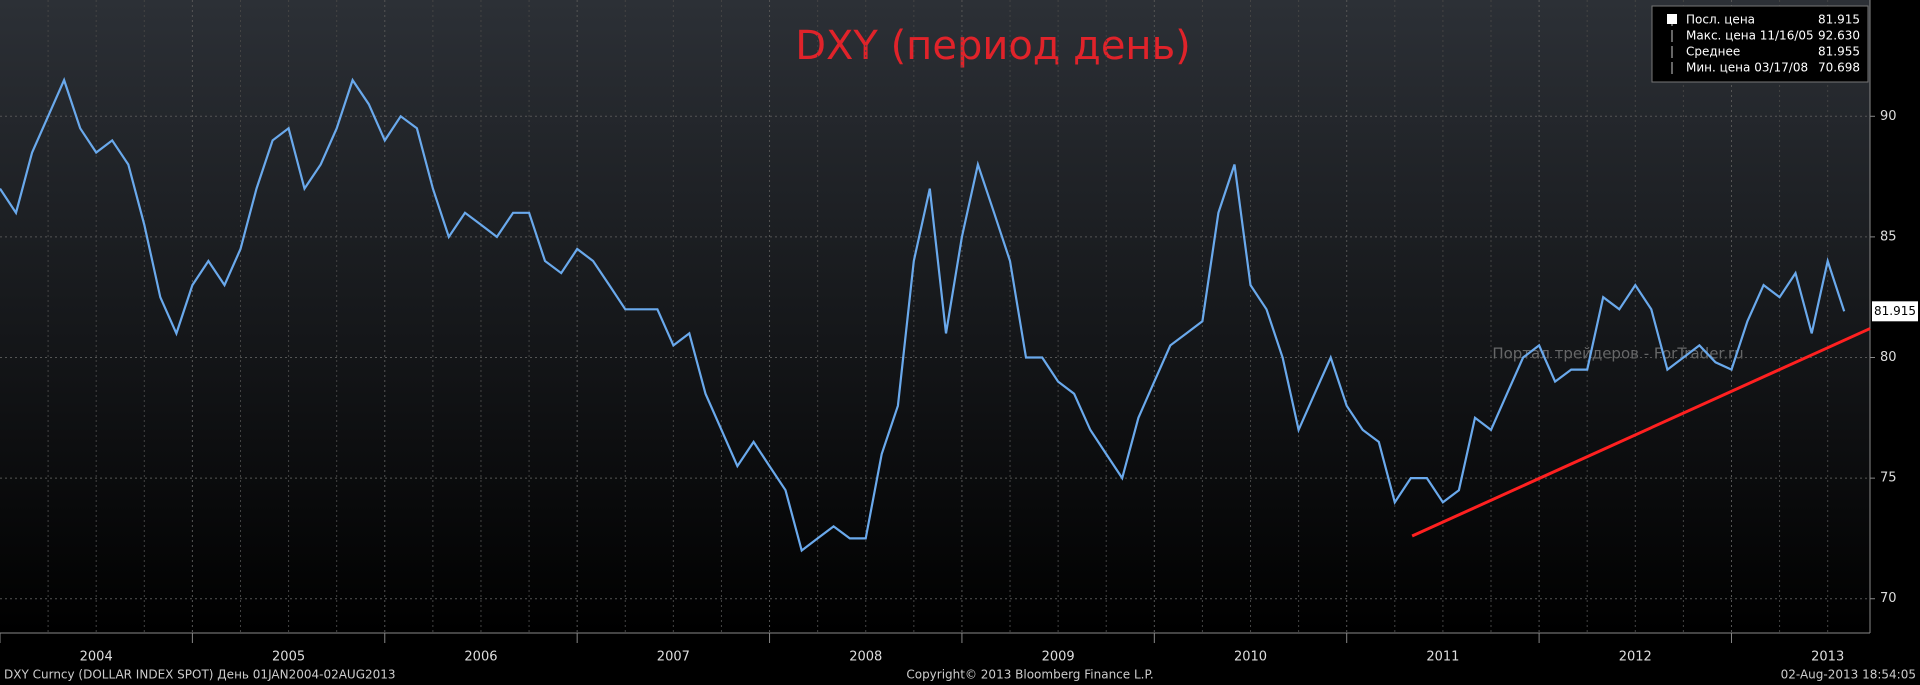  I want to click on y-tick-label: 85, so click(1888, 236).